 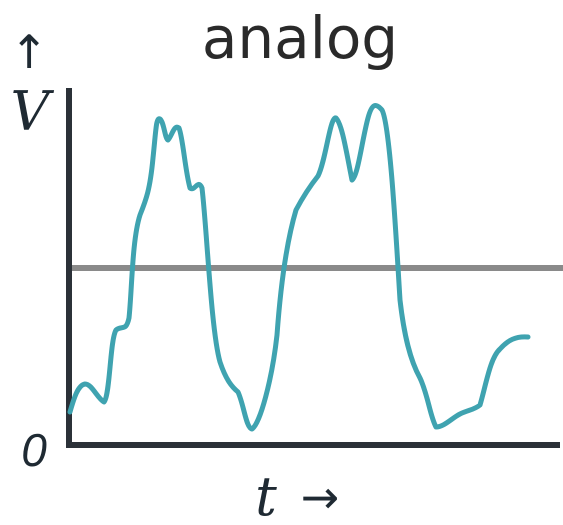 What do you see at coordinates (33, 111) in the screenshot?
I see `y-axis-label: V` at bounding box center [33, 111].